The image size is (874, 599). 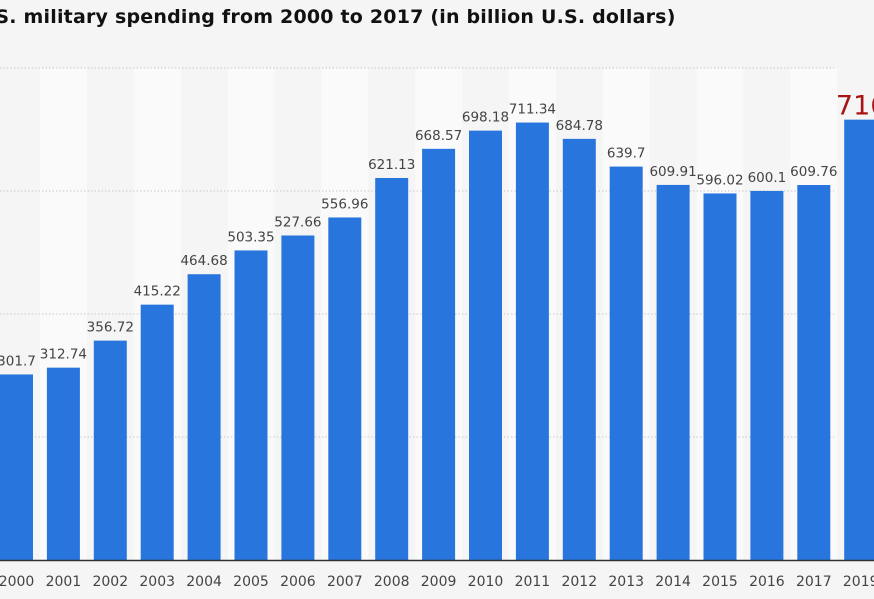 What do you see at coordinates (204, 417) in the screenshot?
I see `bar-2004` at bounding box center [204, 417].